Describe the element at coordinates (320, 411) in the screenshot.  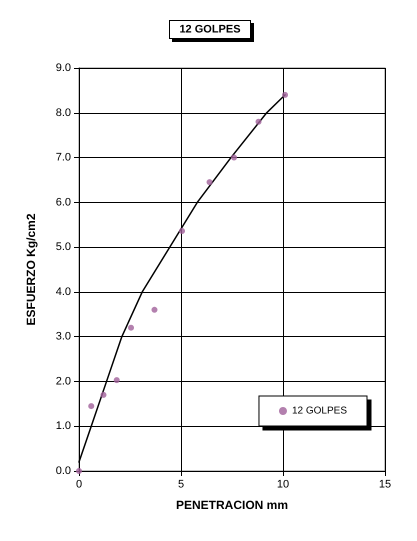
I see `legend-label: 12 GOLPES` at that location.